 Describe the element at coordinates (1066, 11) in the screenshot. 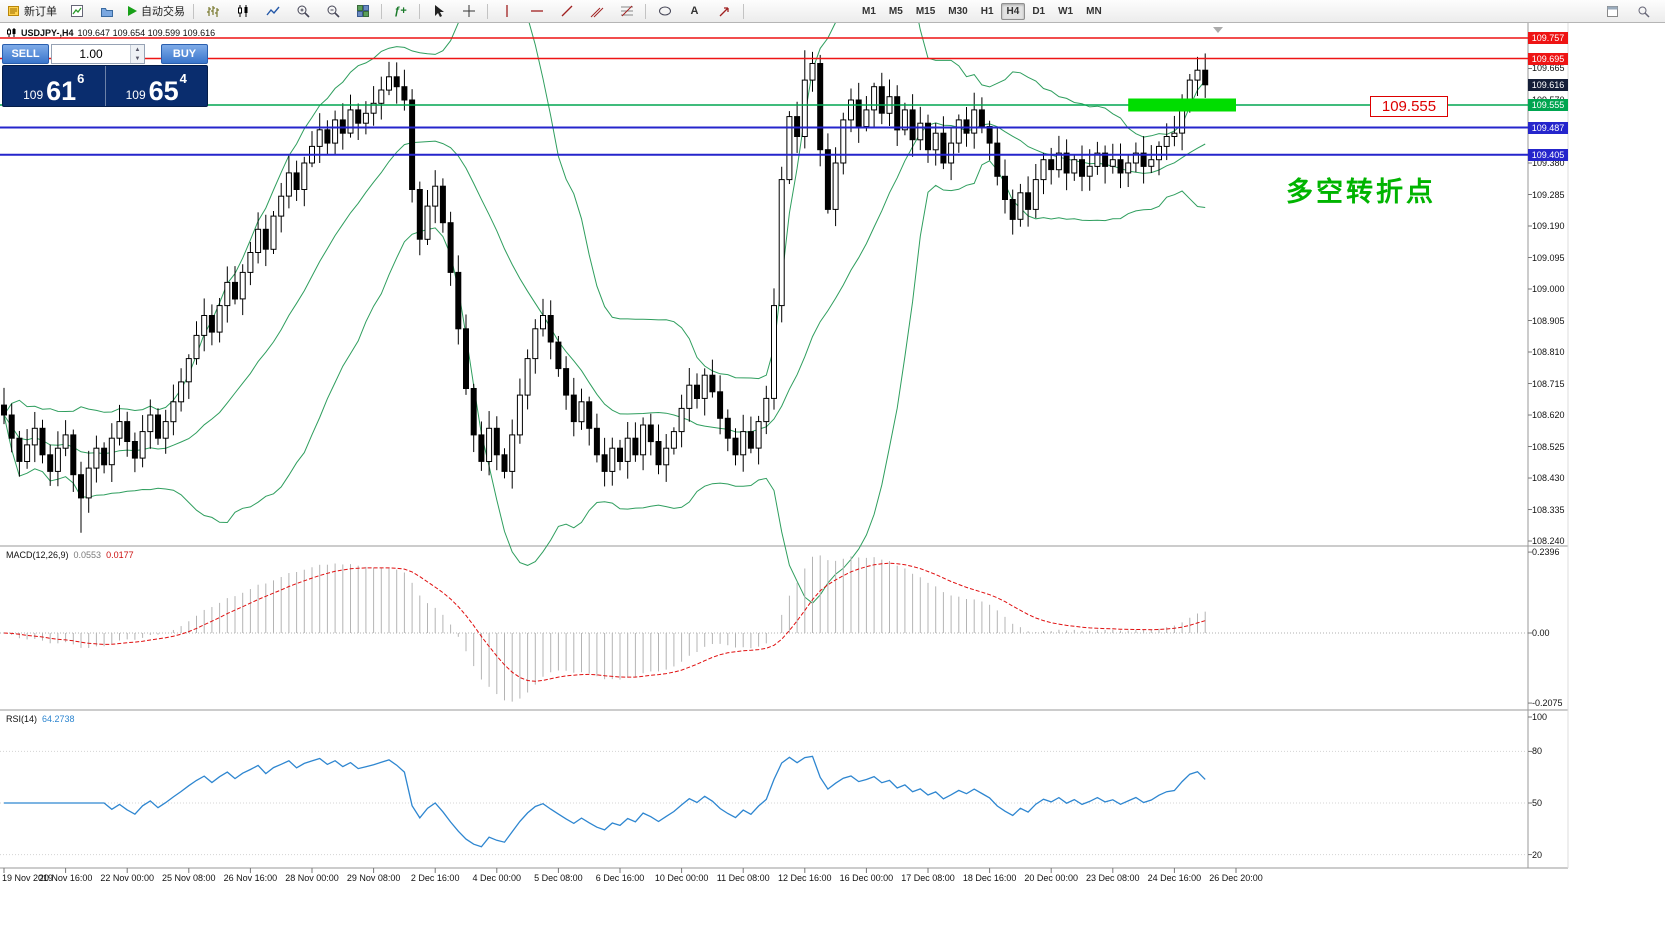

I see `timeframe-button-W1: W1` at that location.